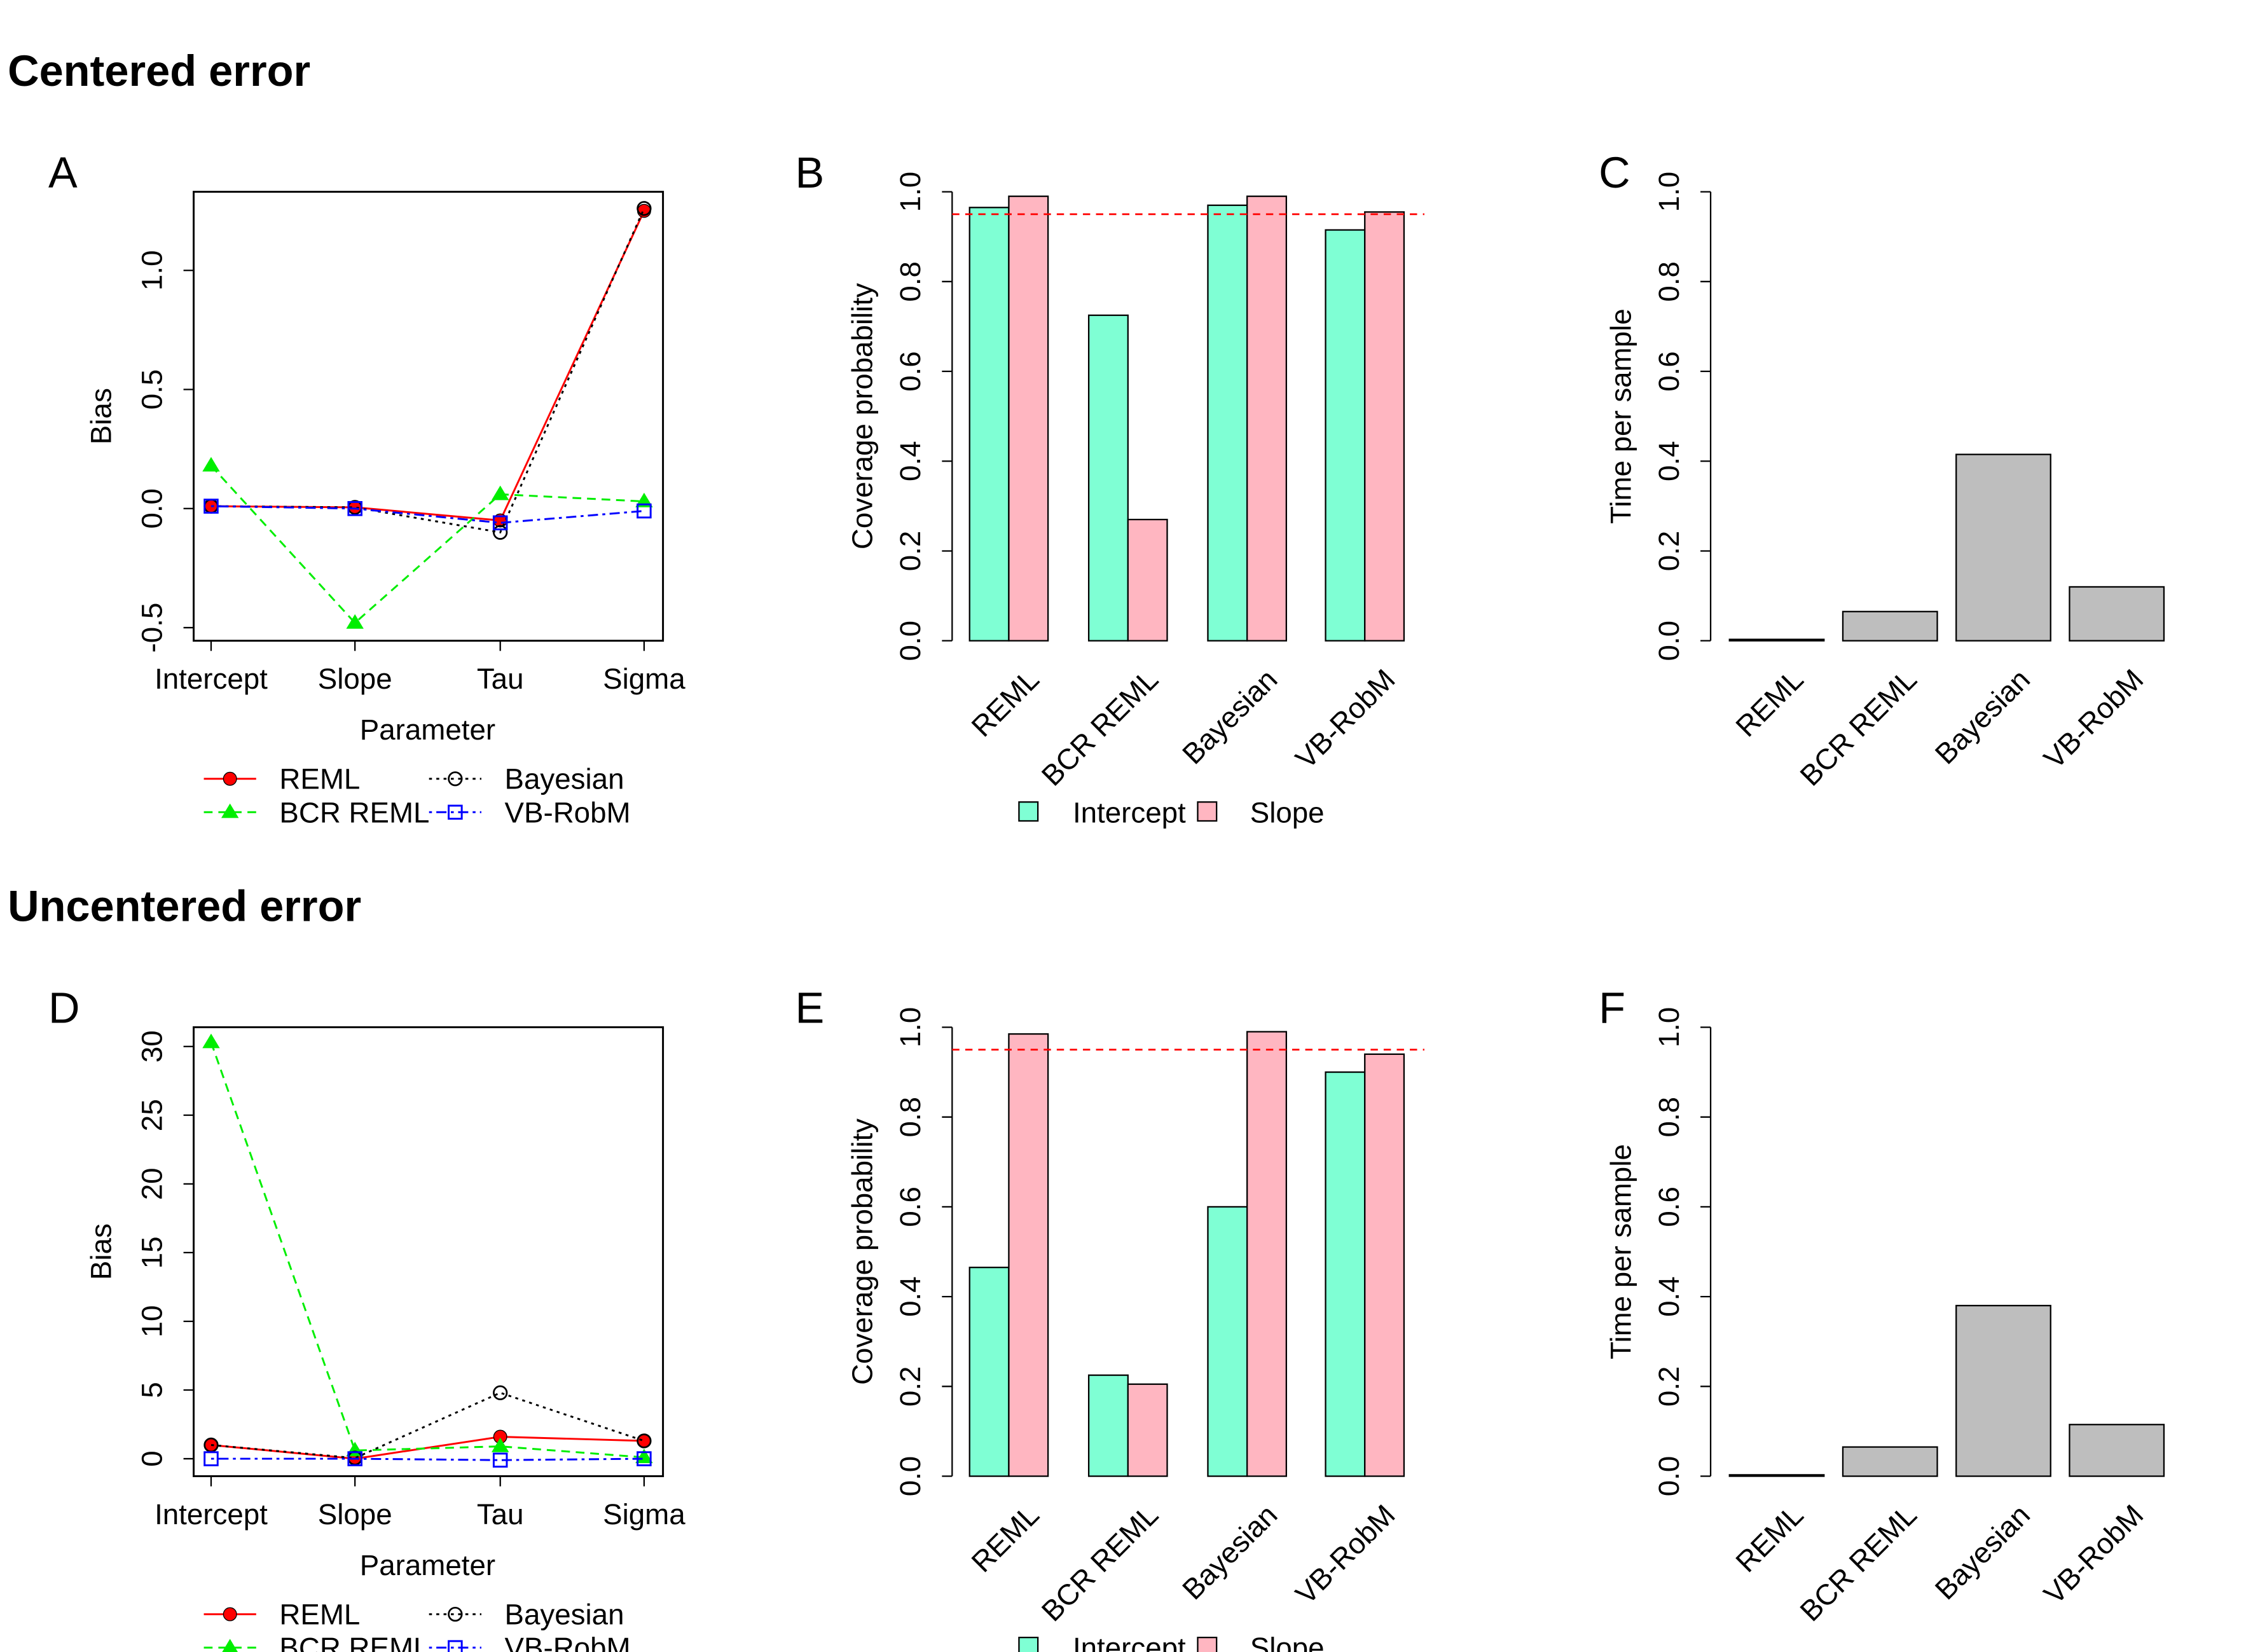  Describe the element at coordinates (151, 628) in the screenshot. I see `y-tick-label: -0.5` at that location.